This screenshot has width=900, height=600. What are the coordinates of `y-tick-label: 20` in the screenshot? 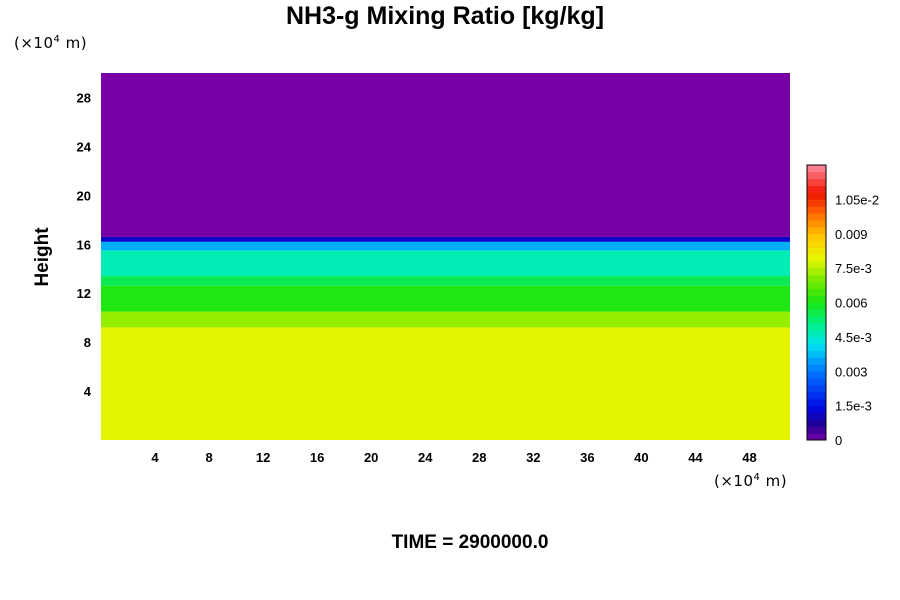 It's located at (84, 195).